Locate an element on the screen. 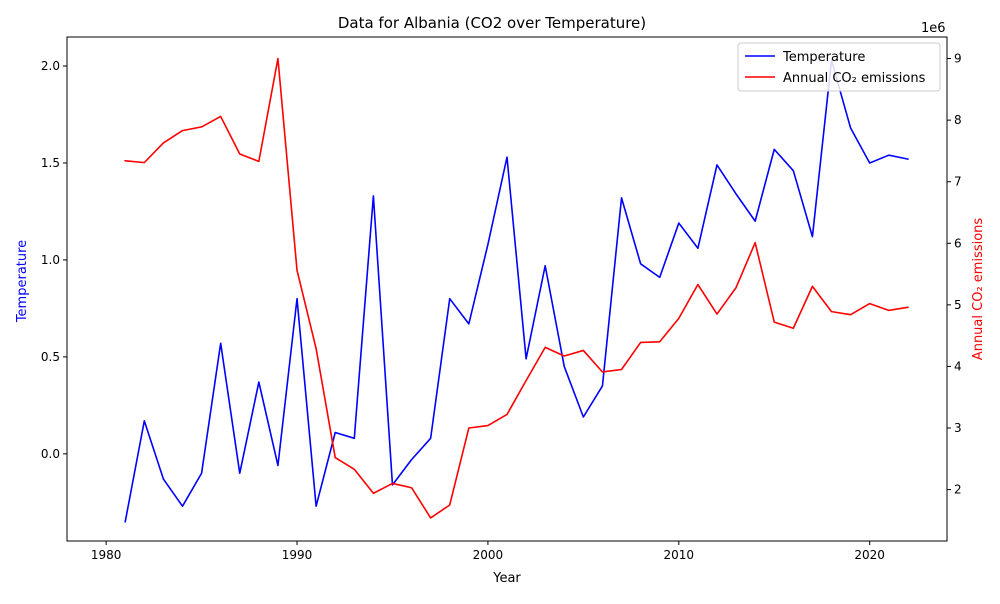 The width and height of the screenshot is (1000, 604). y-axis-right-offset-label: 1e6 is located at coordinates (933, 28).